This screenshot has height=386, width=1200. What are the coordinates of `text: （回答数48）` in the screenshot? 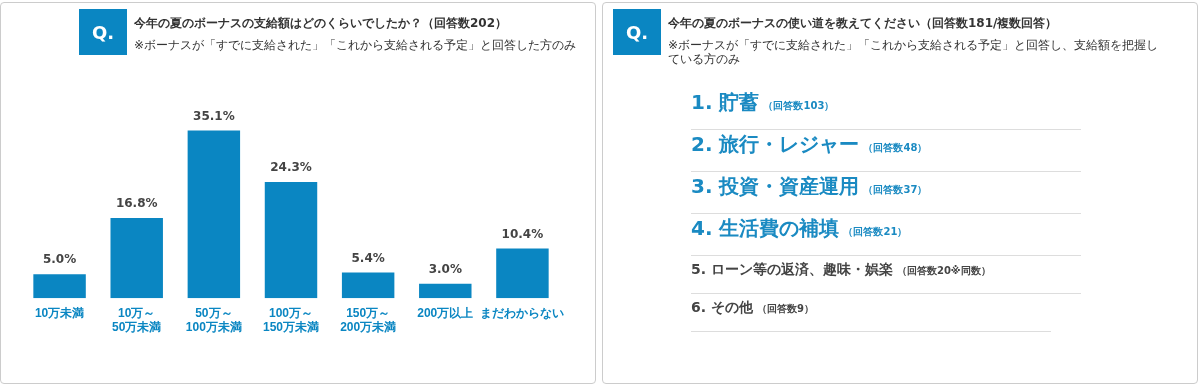 It's located at (895, 147).